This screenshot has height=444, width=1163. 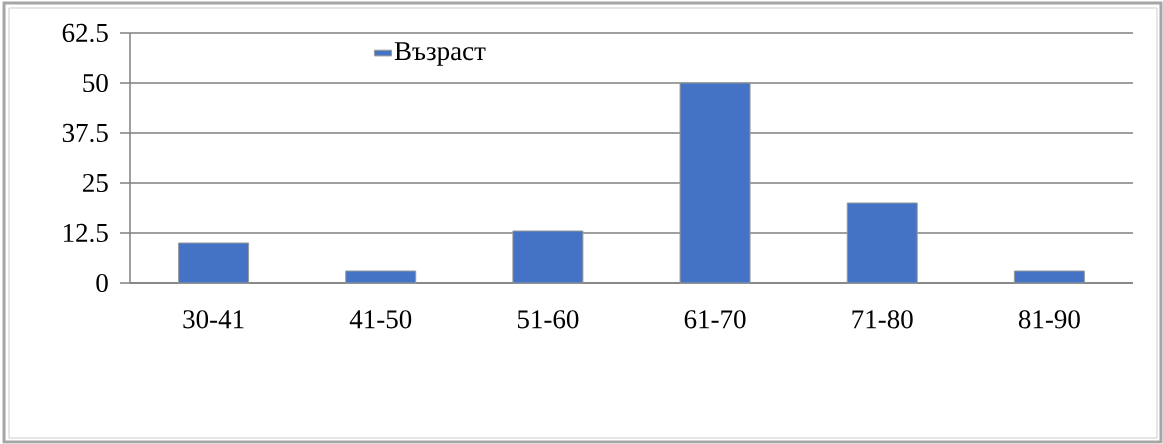 What do you see at coordinates (85, 233) in the screenshot?
I see `y-tick-label: 12.5` at bounding box center [85, 233].